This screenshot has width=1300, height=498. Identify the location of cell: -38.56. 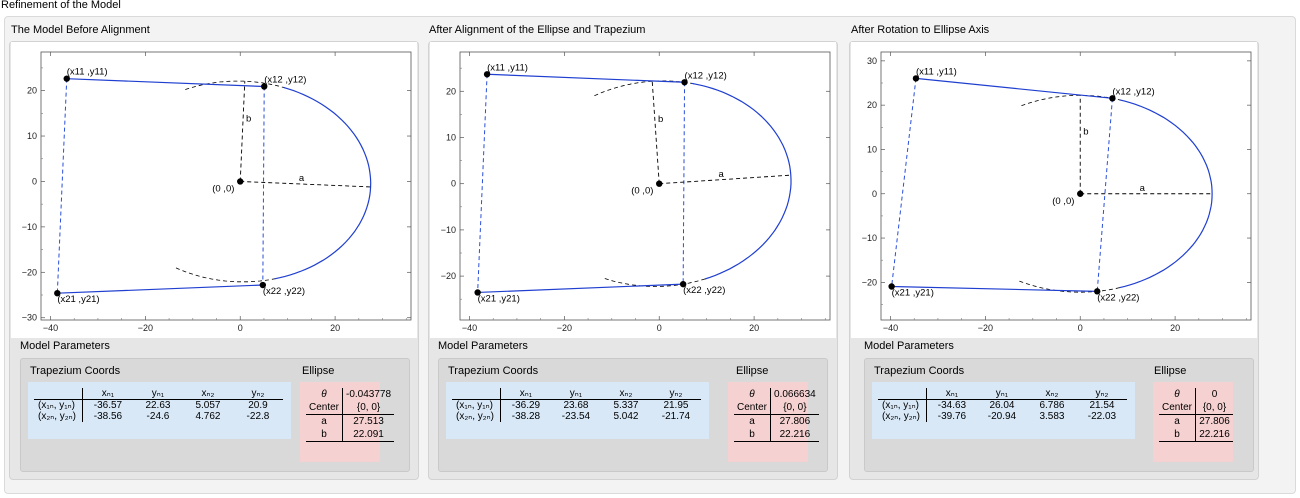
(108, 416).